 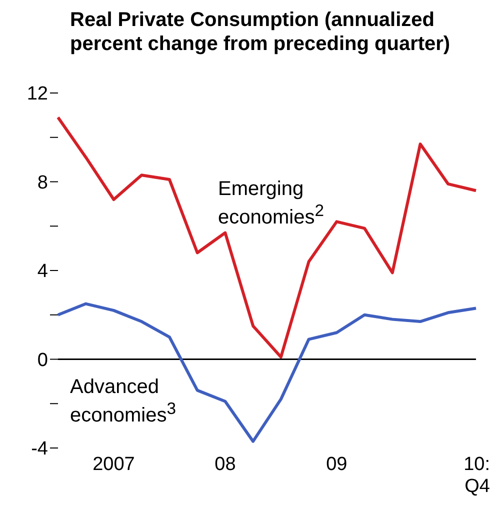 I want to click on series-label: Advanced economies$^{3}$, so click(x=123, y=401).